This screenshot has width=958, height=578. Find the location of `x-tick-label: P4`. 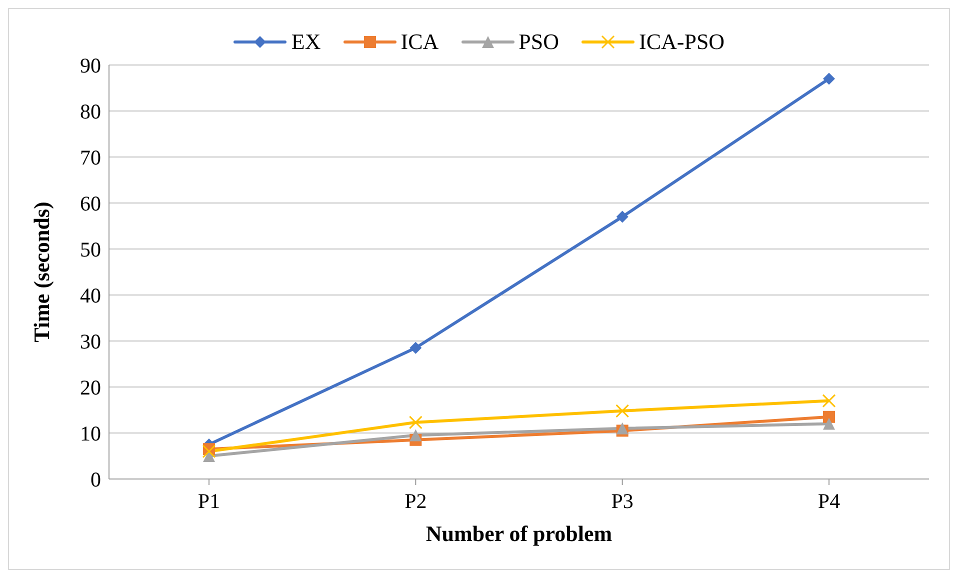

x-tick-label: P4 is located at coordinates (829, 500).